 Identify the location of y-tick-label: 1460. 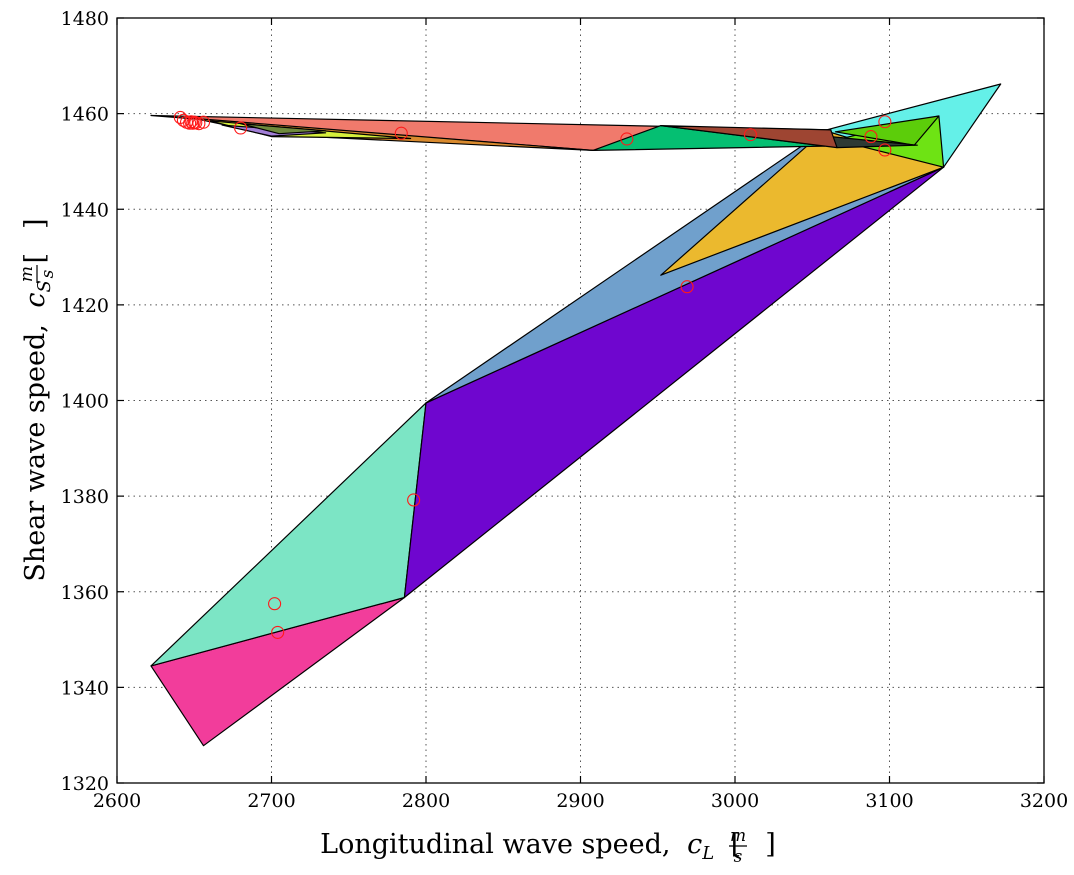
(85, 115).